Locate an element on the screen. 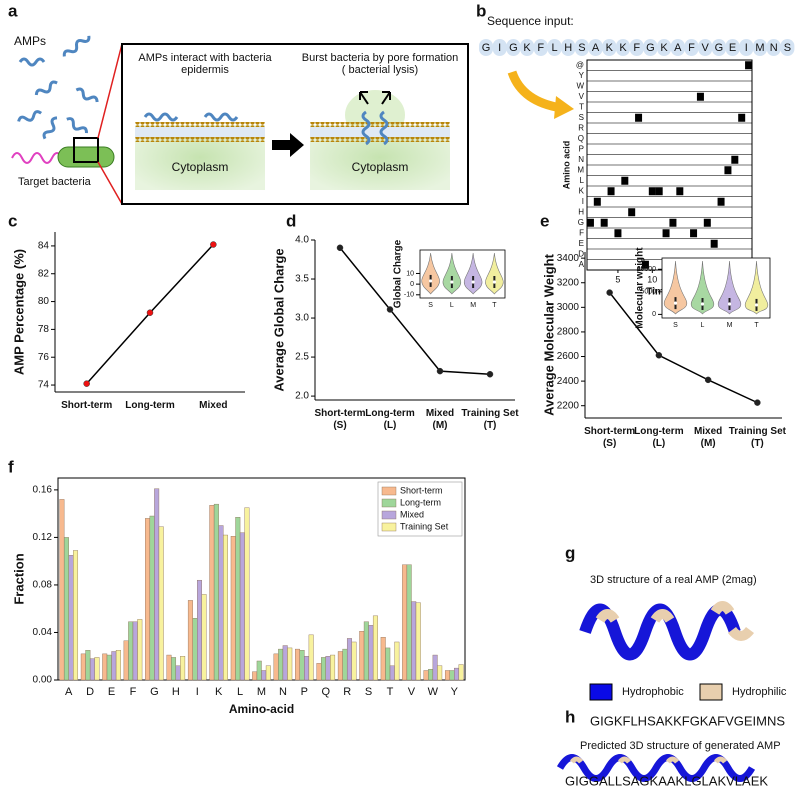 The image size is (798, 788). y-tick-label: E is located at coordinates (581, 243).